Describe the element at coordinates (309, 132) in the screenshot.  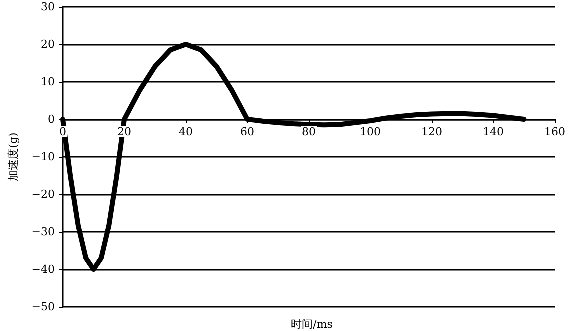
I see `x-tick-label: 80` at that location.